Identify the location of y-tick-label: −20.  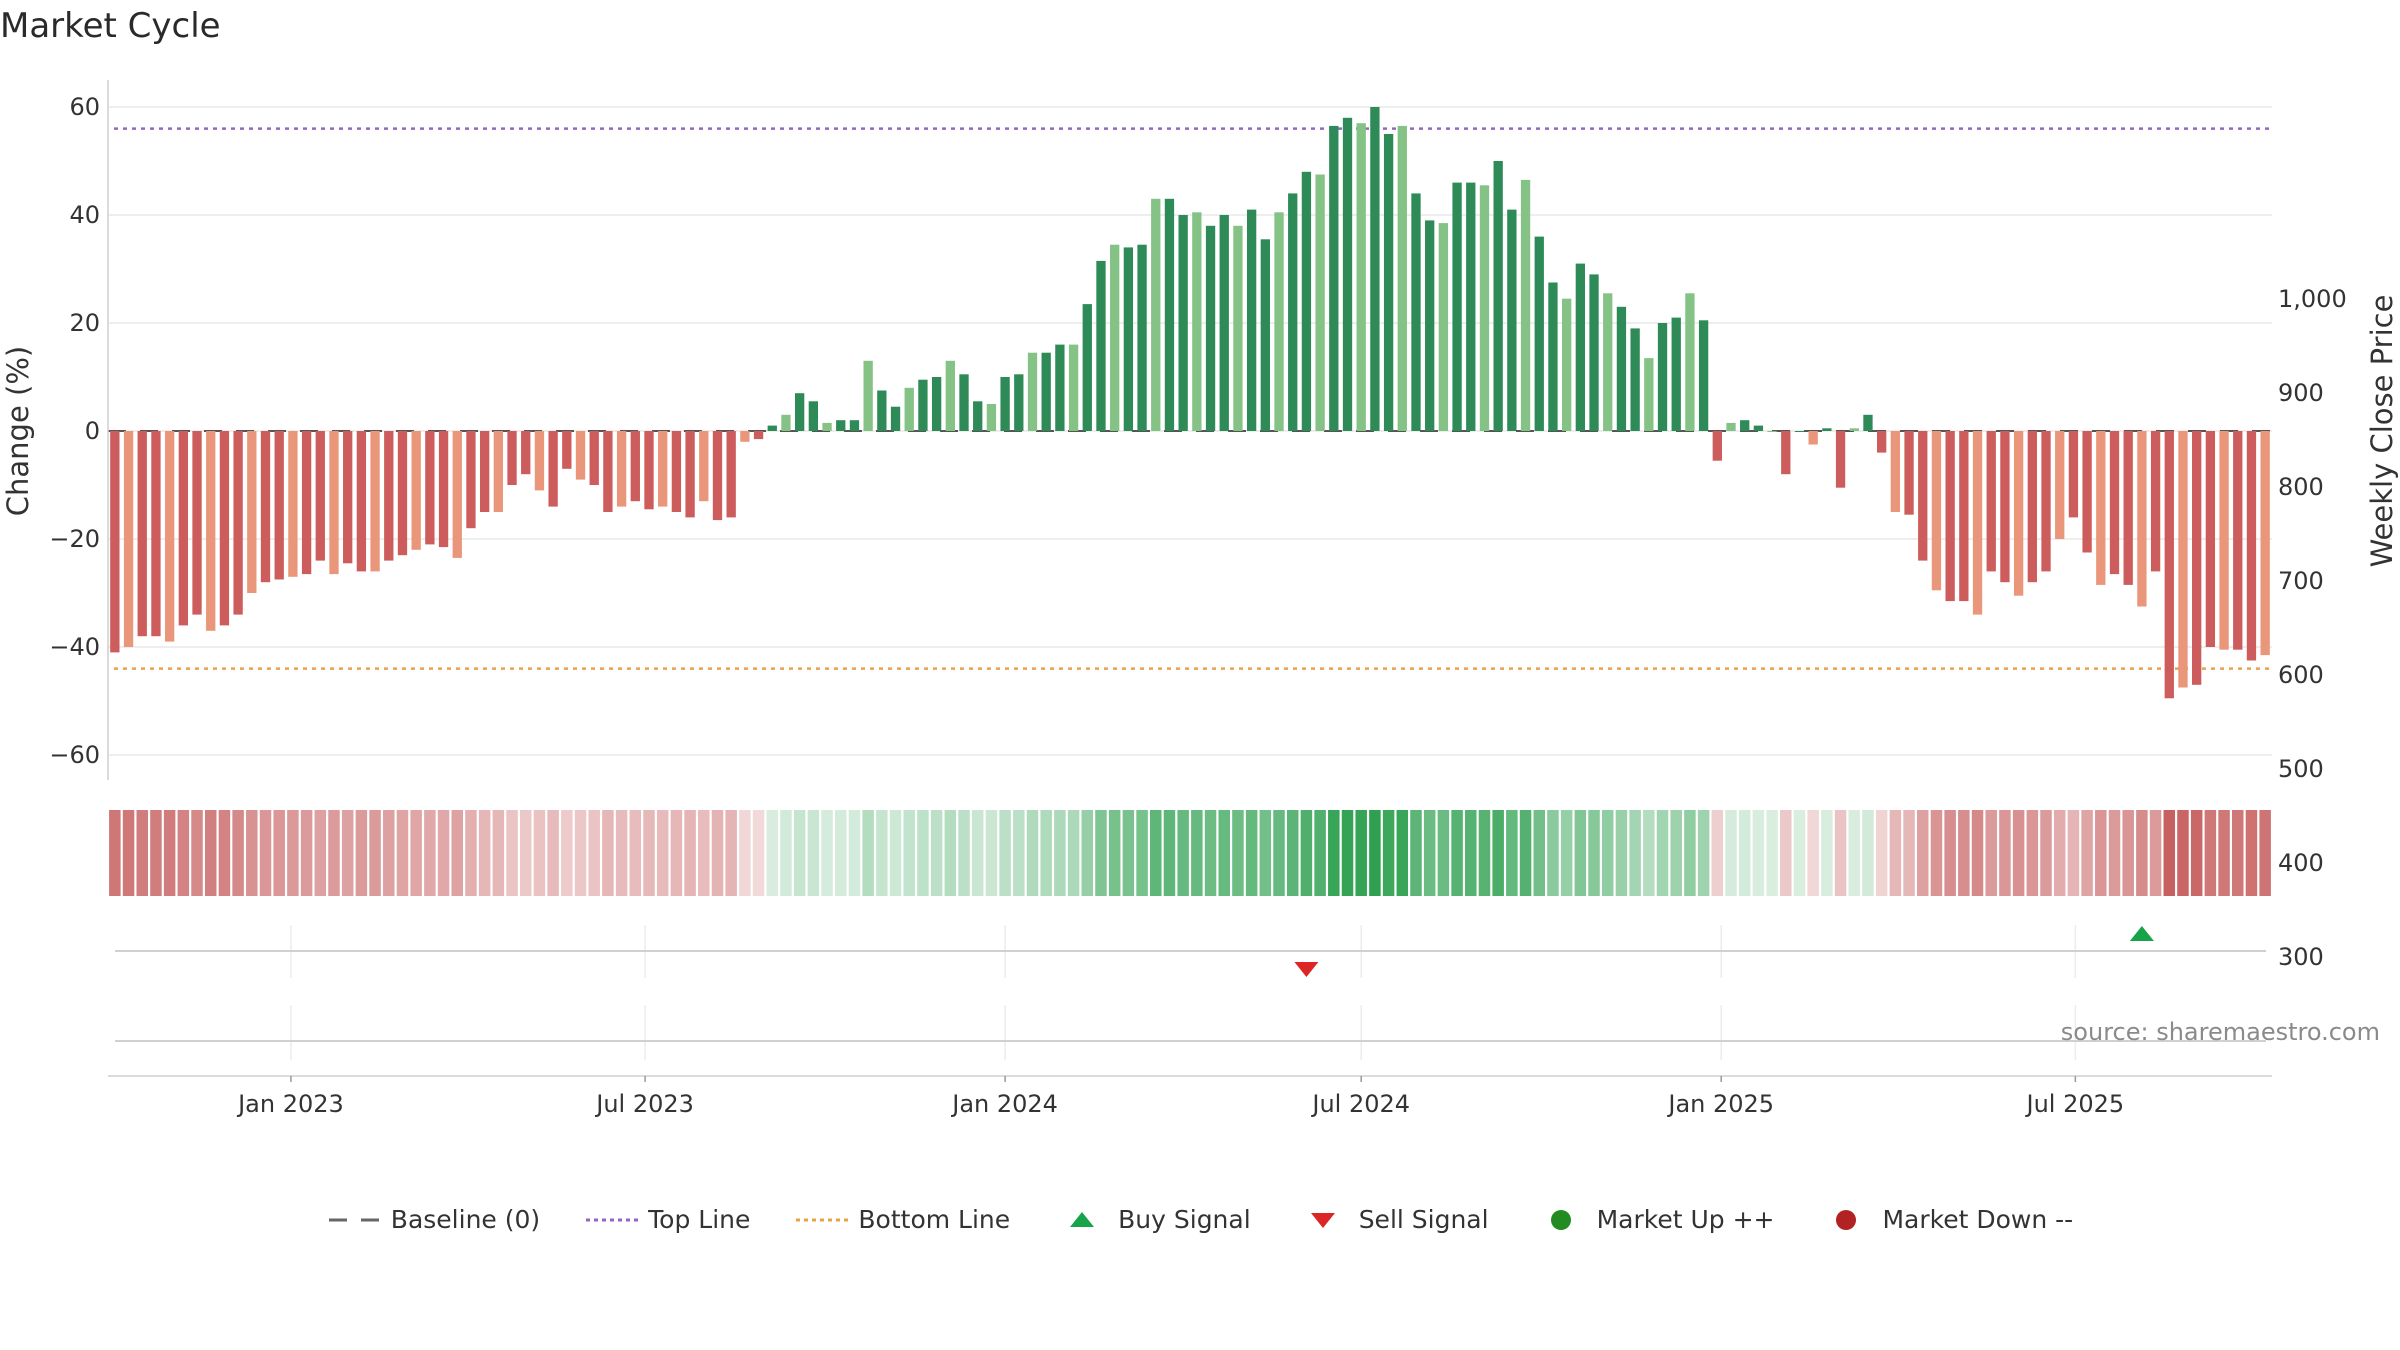
(74, 539).